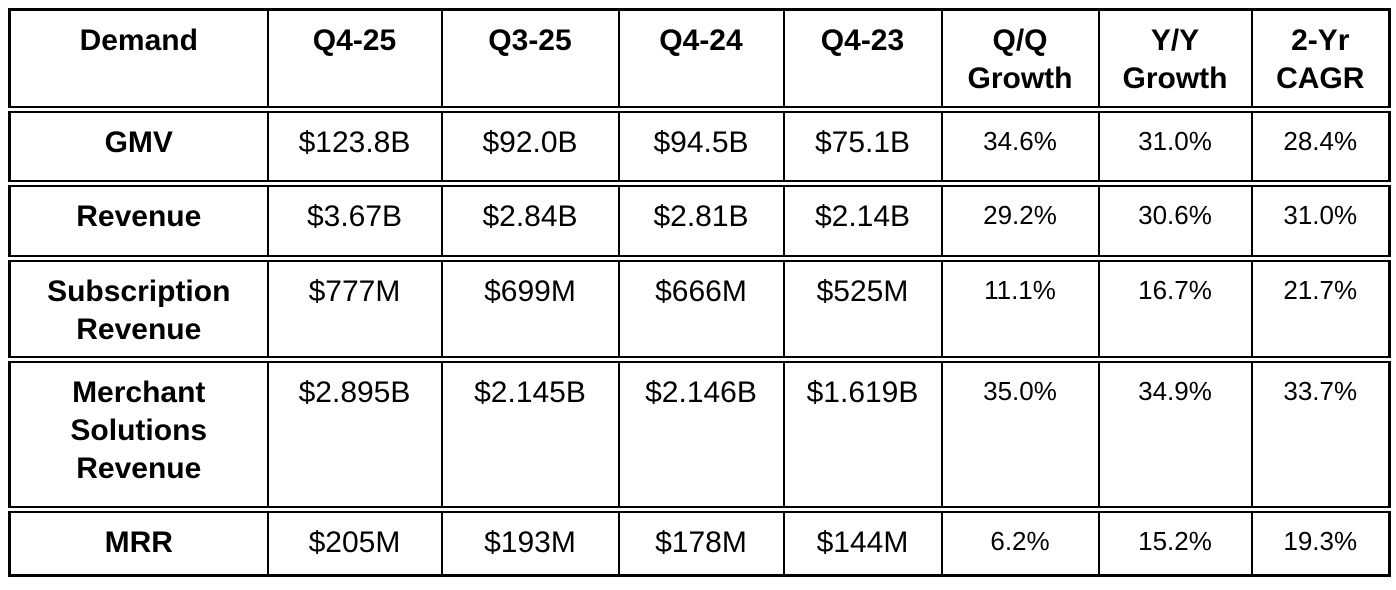 The width and height of the screenshot is (1396, 590). Describe the element at coordinates (1320, 542) in the screenshot. I see `value-cell: 19.3%` at that location.